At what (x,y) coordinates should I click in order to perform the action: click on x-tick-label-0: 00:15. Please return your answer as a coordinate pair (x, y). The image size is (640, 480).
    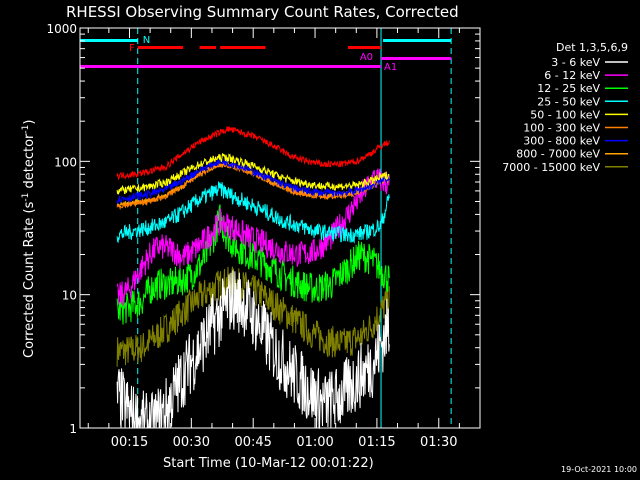
    Looking at the image, I should click on (129, 442).